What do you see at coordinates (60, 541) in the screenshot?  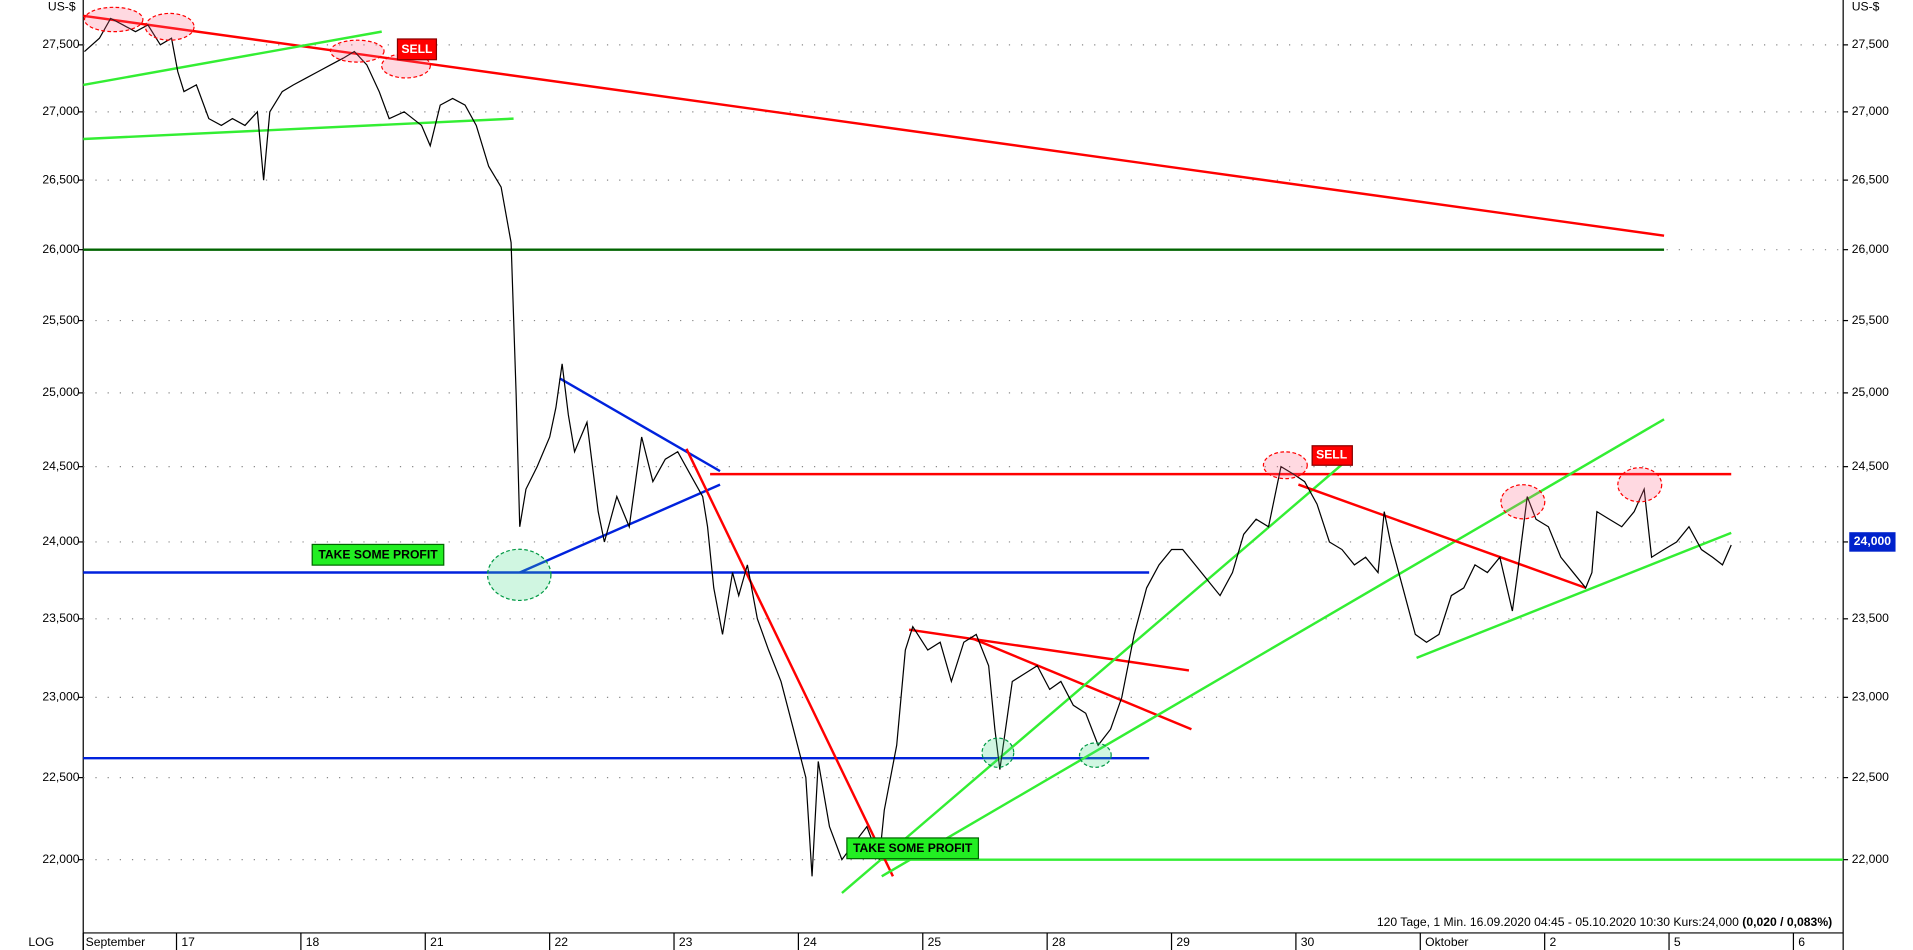 I see `y-tick-label: 24,000` at bounding box center [60, 541].